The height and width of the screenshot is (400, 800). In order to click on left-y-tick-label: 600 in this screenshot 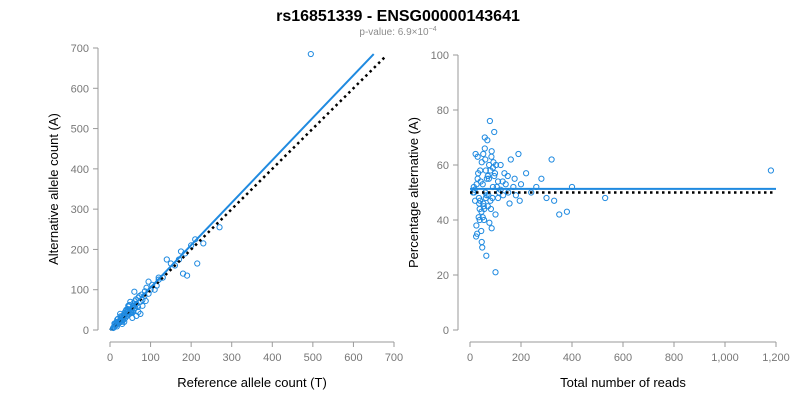, I will do `click(80, 89)`.